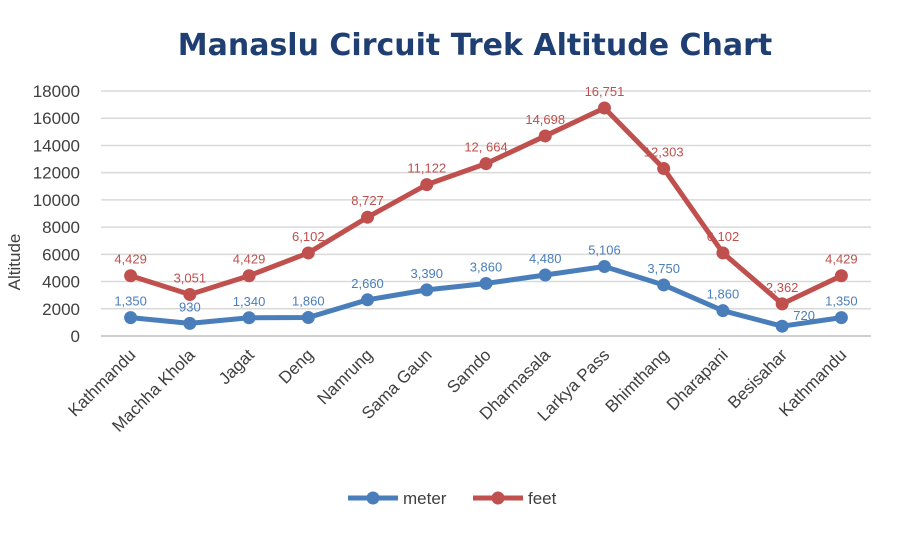  Describe the element at coordinates (61, 309) in the screenshot. I see `y-tick-label: 2000` at that location.